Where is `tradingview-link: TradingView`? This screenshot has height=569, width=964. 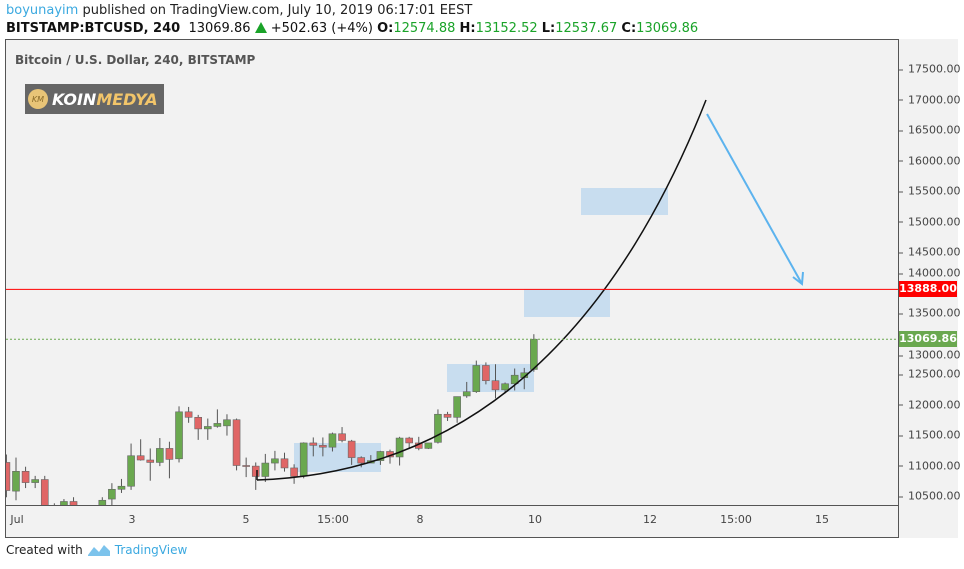 tradingview-link: TradingView is located at coordinates (151, 550).